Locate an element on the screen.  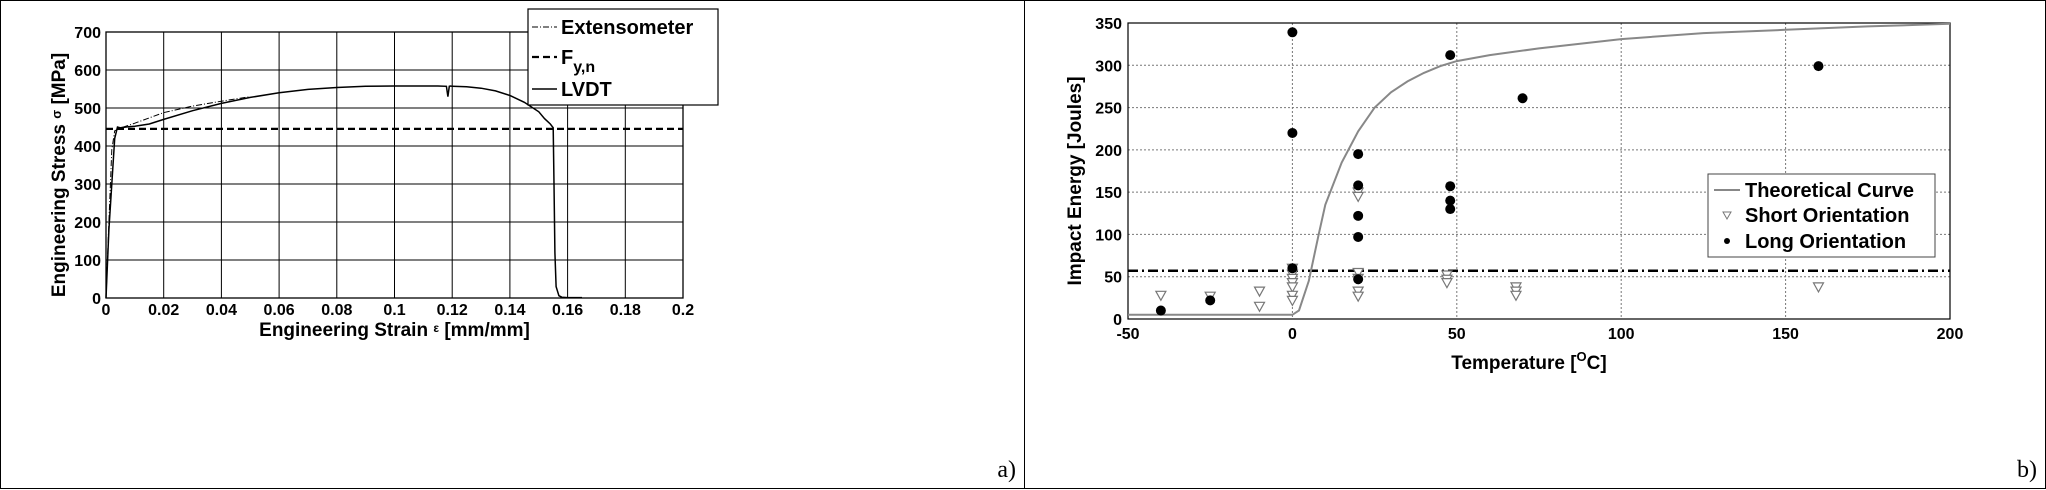
y-tick-label: 150 is located at coordinates (1108, 193).